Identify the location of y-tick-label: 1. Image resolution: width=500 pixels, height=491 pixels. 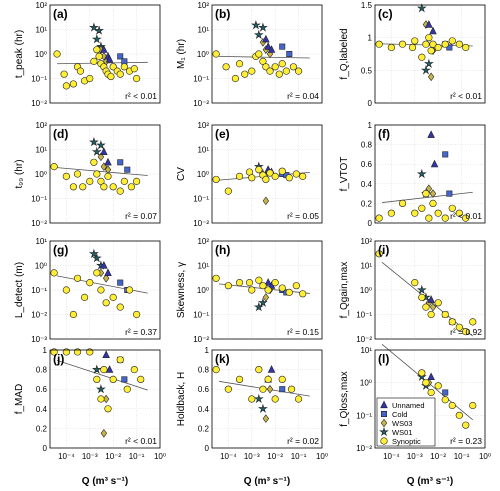
(45, 350).